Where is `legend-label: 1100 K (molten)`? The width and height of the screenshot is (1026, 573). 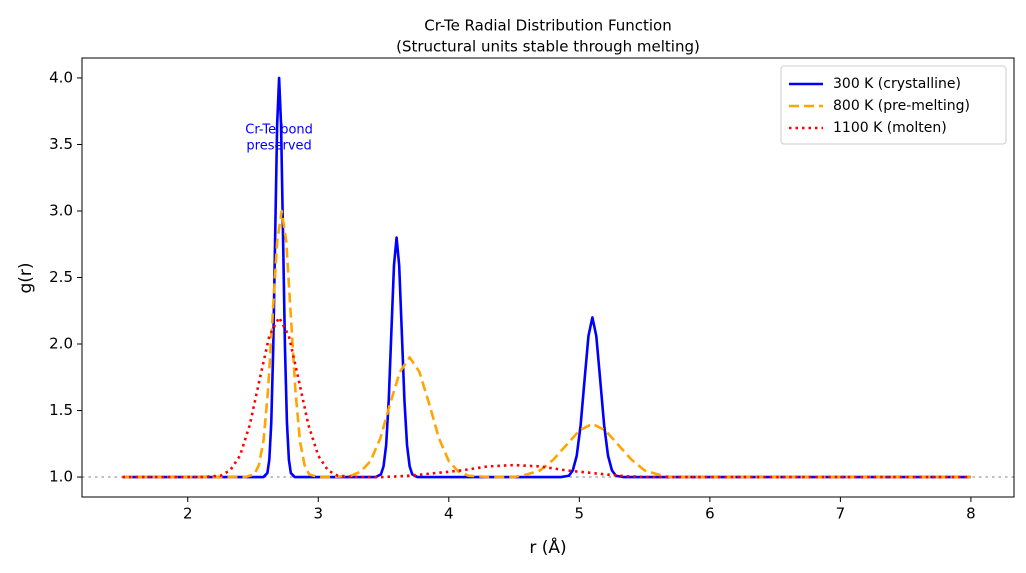
legend-label: 1100 K (molten) is located at coordinates (890, 128).